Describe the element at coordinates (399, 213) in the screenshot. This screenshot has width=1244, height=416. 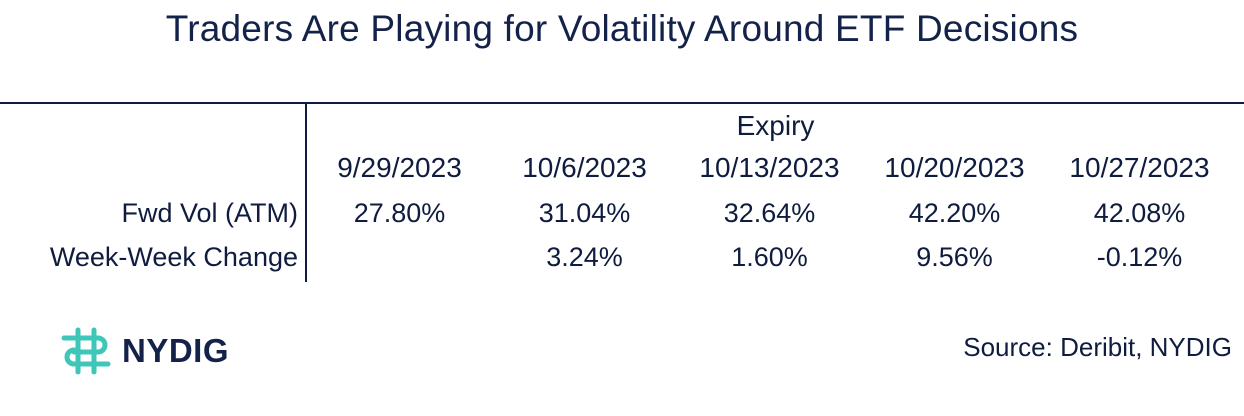
I see `table-cell: 27.80%` at that location.